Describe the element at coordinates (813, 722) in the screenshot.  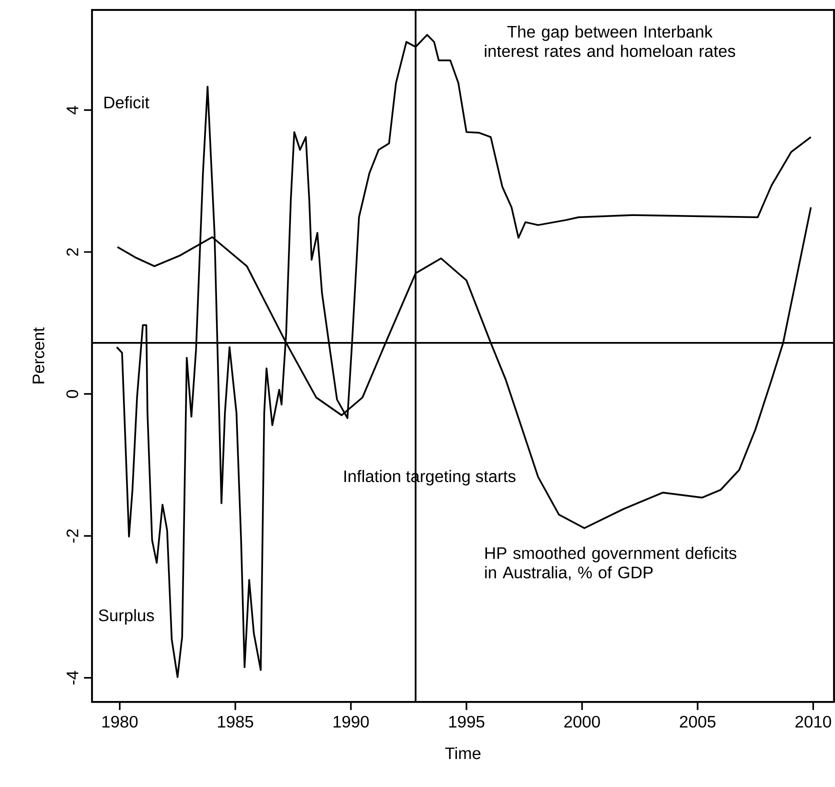
I see `x-tick-label: 2010` at that location.